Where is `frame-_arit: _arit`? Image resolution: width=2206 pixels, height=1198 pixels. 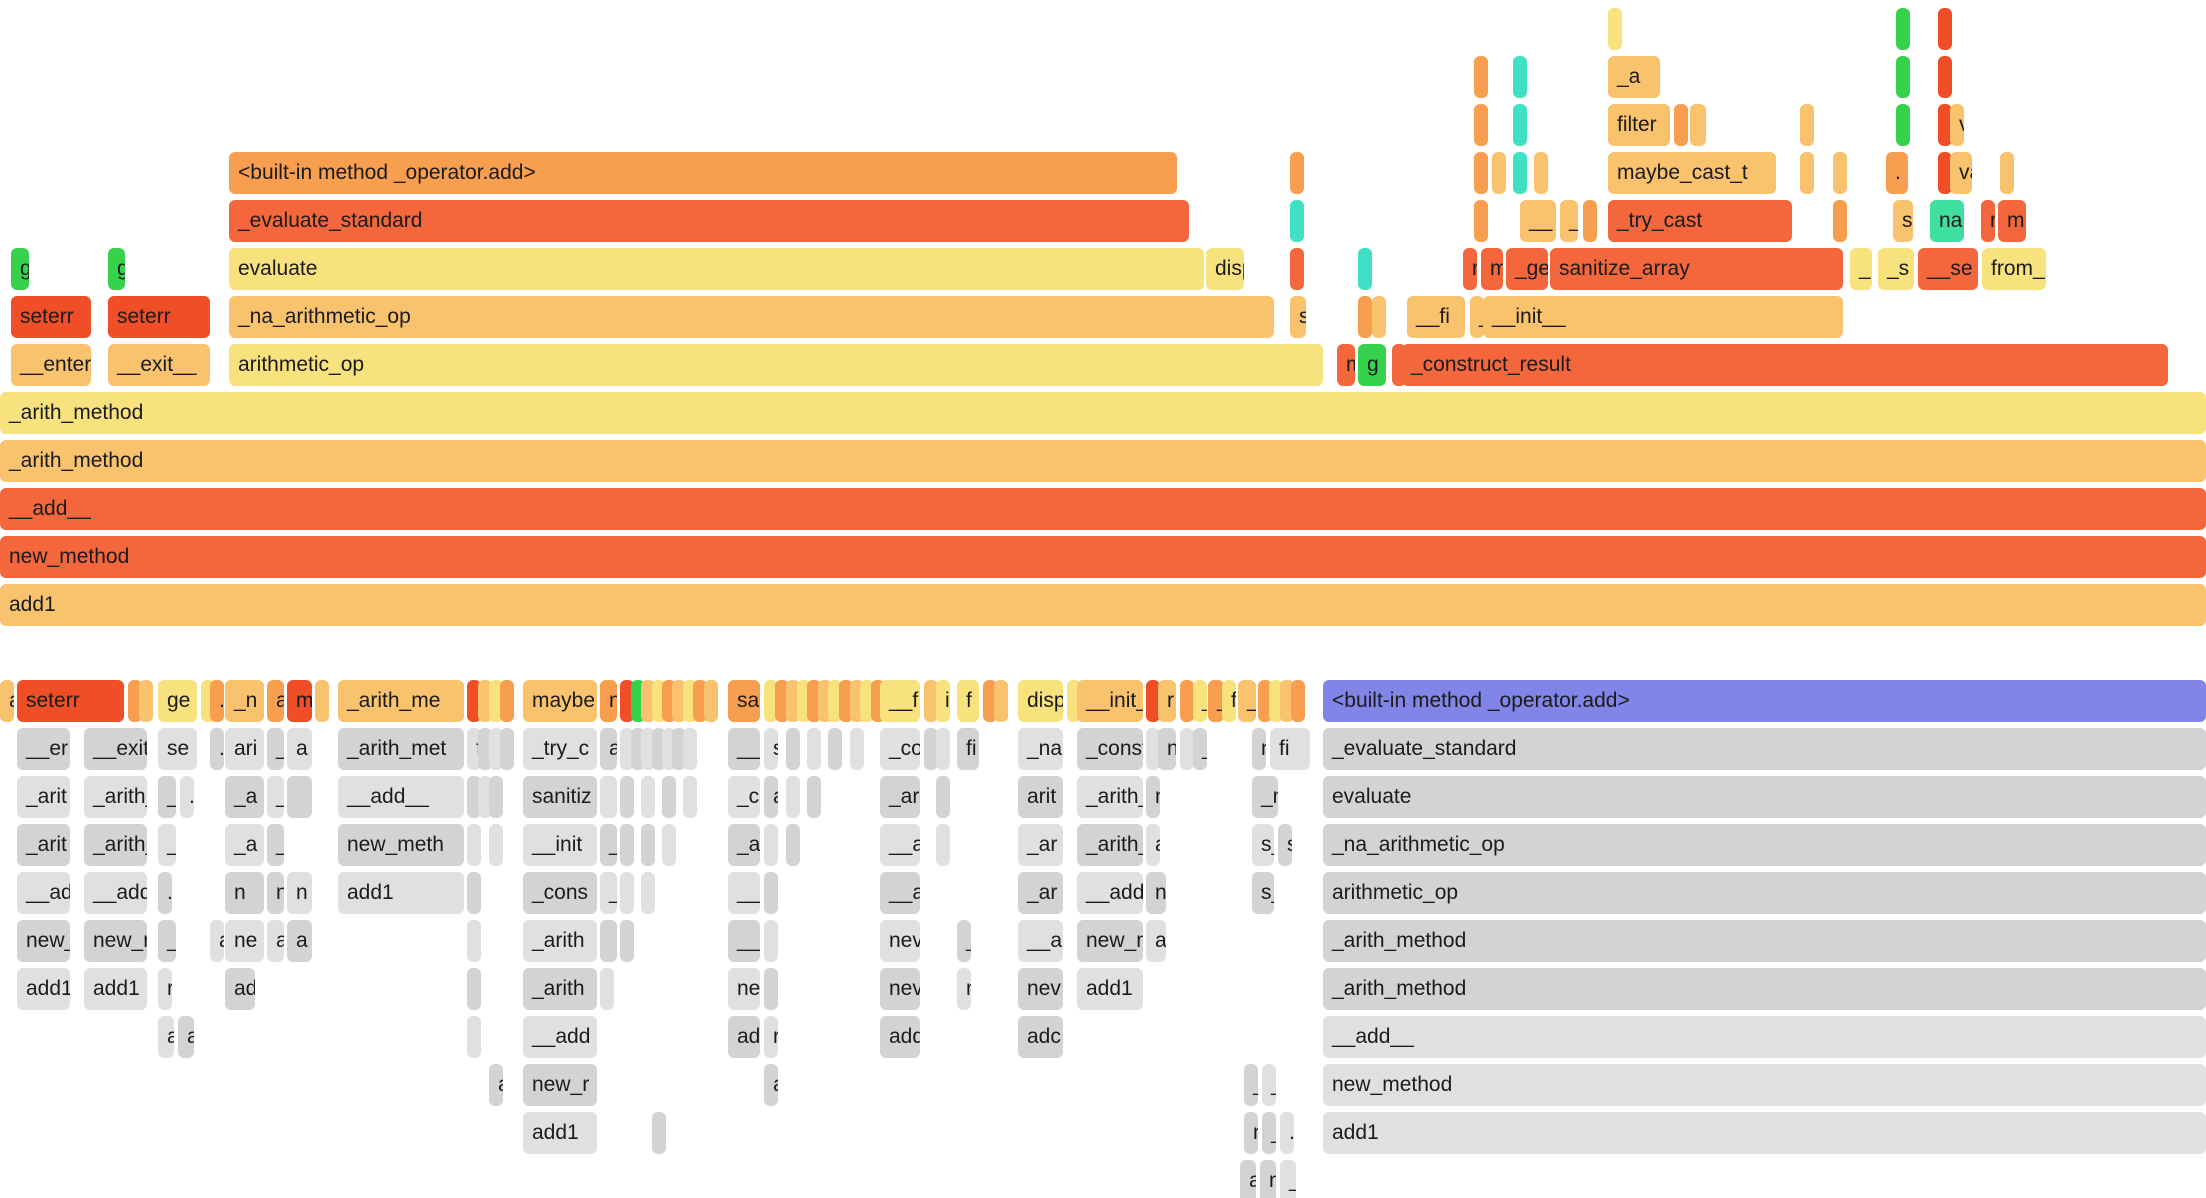
frame-_arit: _arit is located at coordinates (43, 797).